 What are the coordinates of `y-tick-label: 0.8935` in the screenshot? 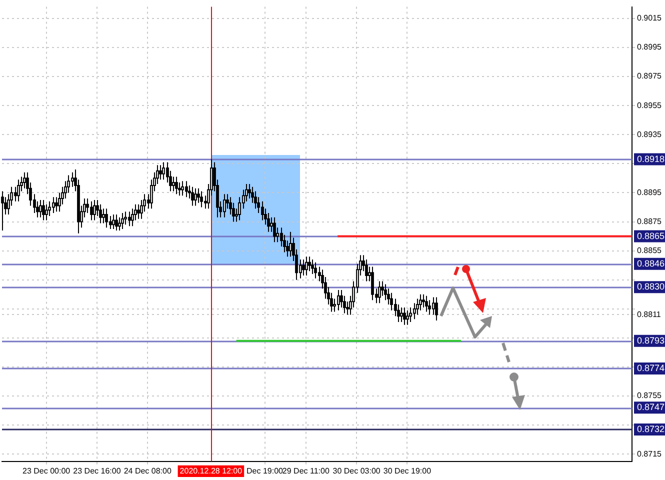 It's located at (649, 134).